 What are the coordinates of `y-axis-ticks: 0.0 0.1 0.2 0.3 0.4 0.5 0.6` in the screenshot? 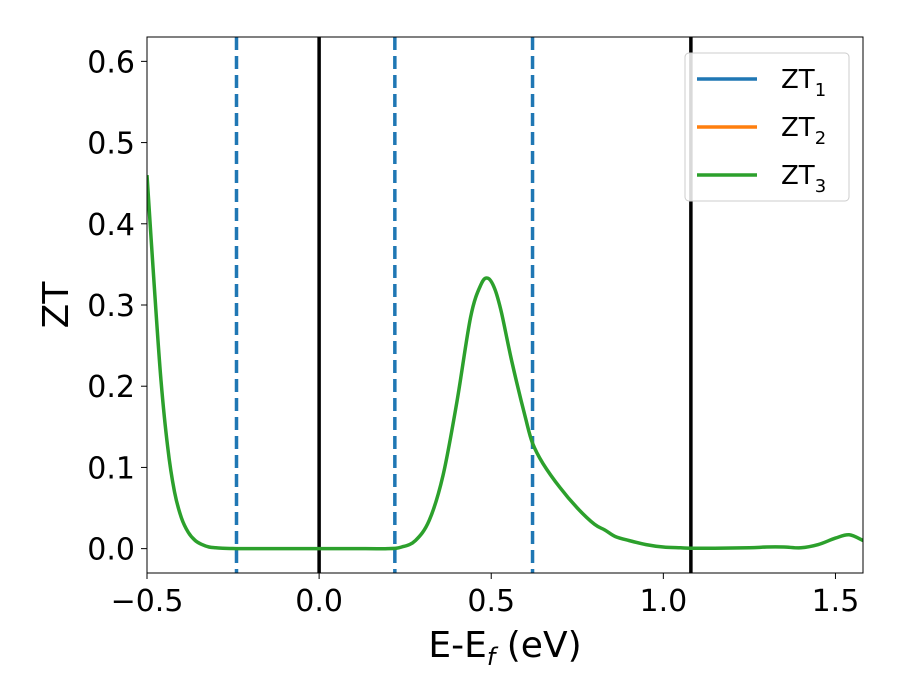 It's located at (117, 306).